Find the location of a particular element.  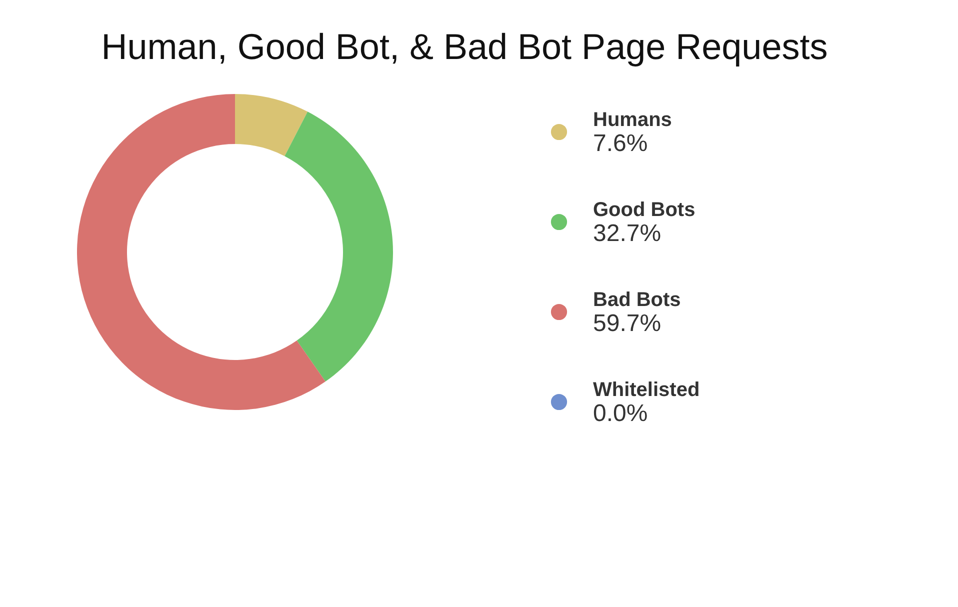

legend-label: Good Bots is located at coordinates (644, 210).